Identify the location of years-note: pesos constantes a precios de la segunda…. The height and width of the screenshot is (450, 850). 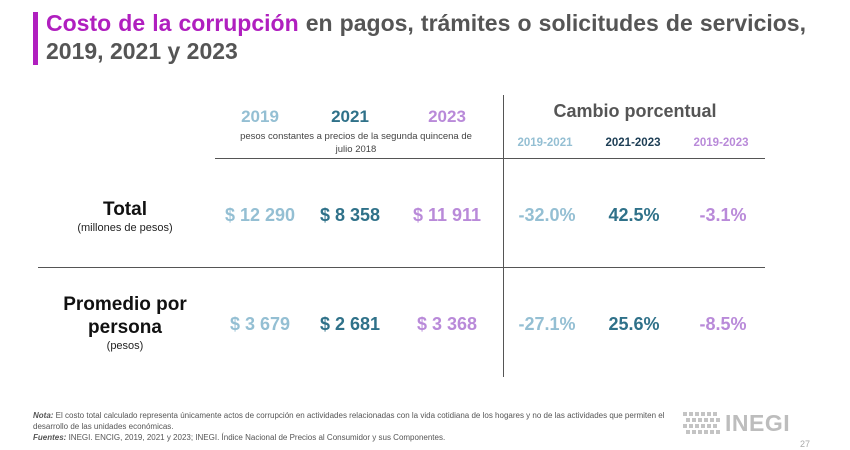
(356, 143).